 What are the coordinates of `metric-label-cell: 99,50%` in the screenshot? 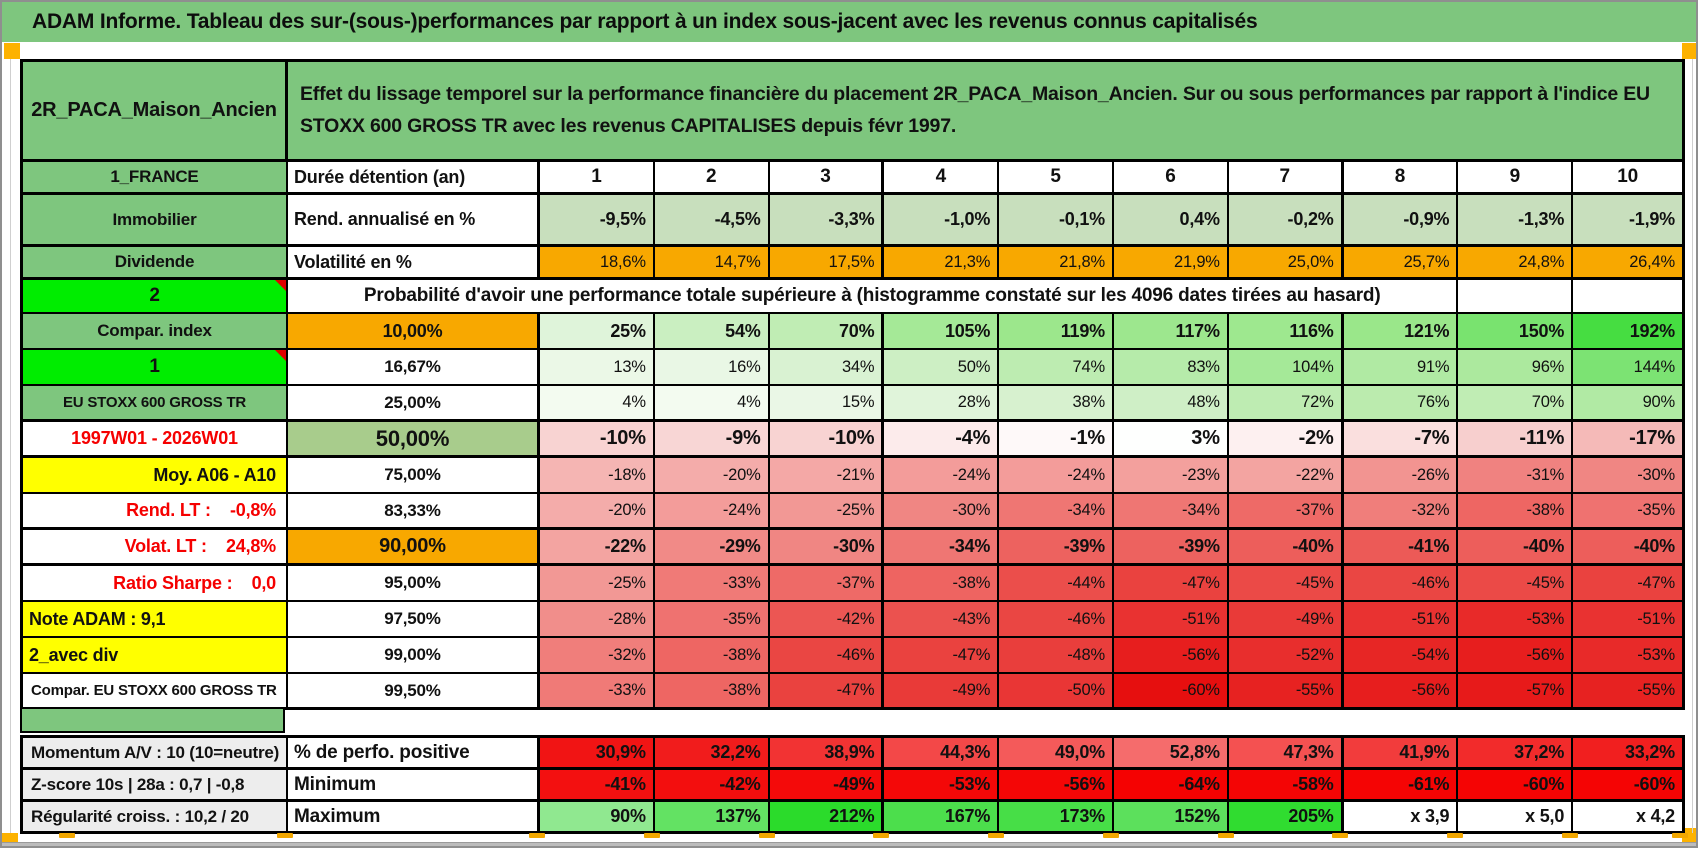 It's located at (414, 692).